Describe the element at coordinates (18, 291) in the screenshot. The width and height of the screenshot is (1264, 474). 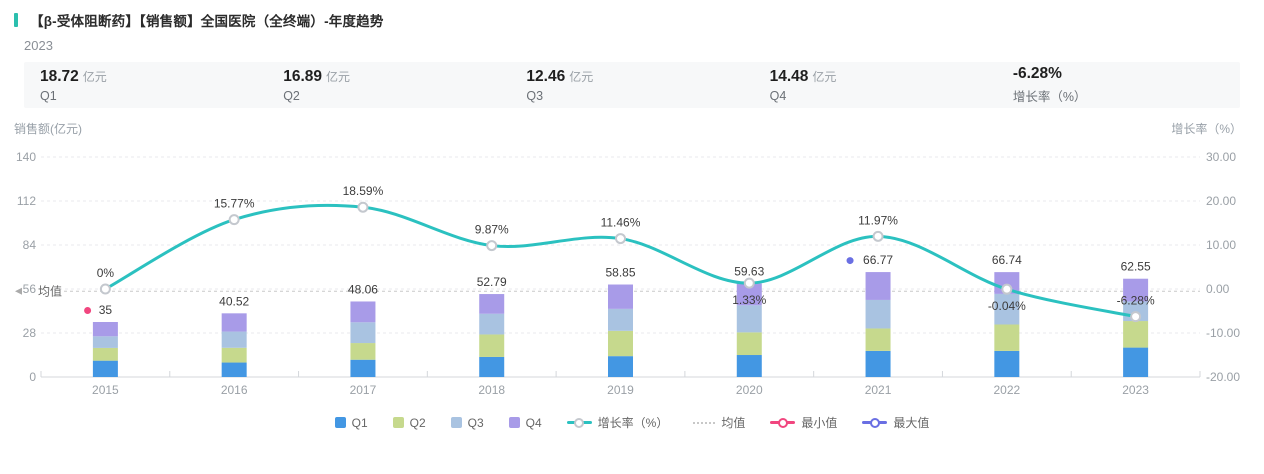
I see `mean-line-arrow-icon` at that location.